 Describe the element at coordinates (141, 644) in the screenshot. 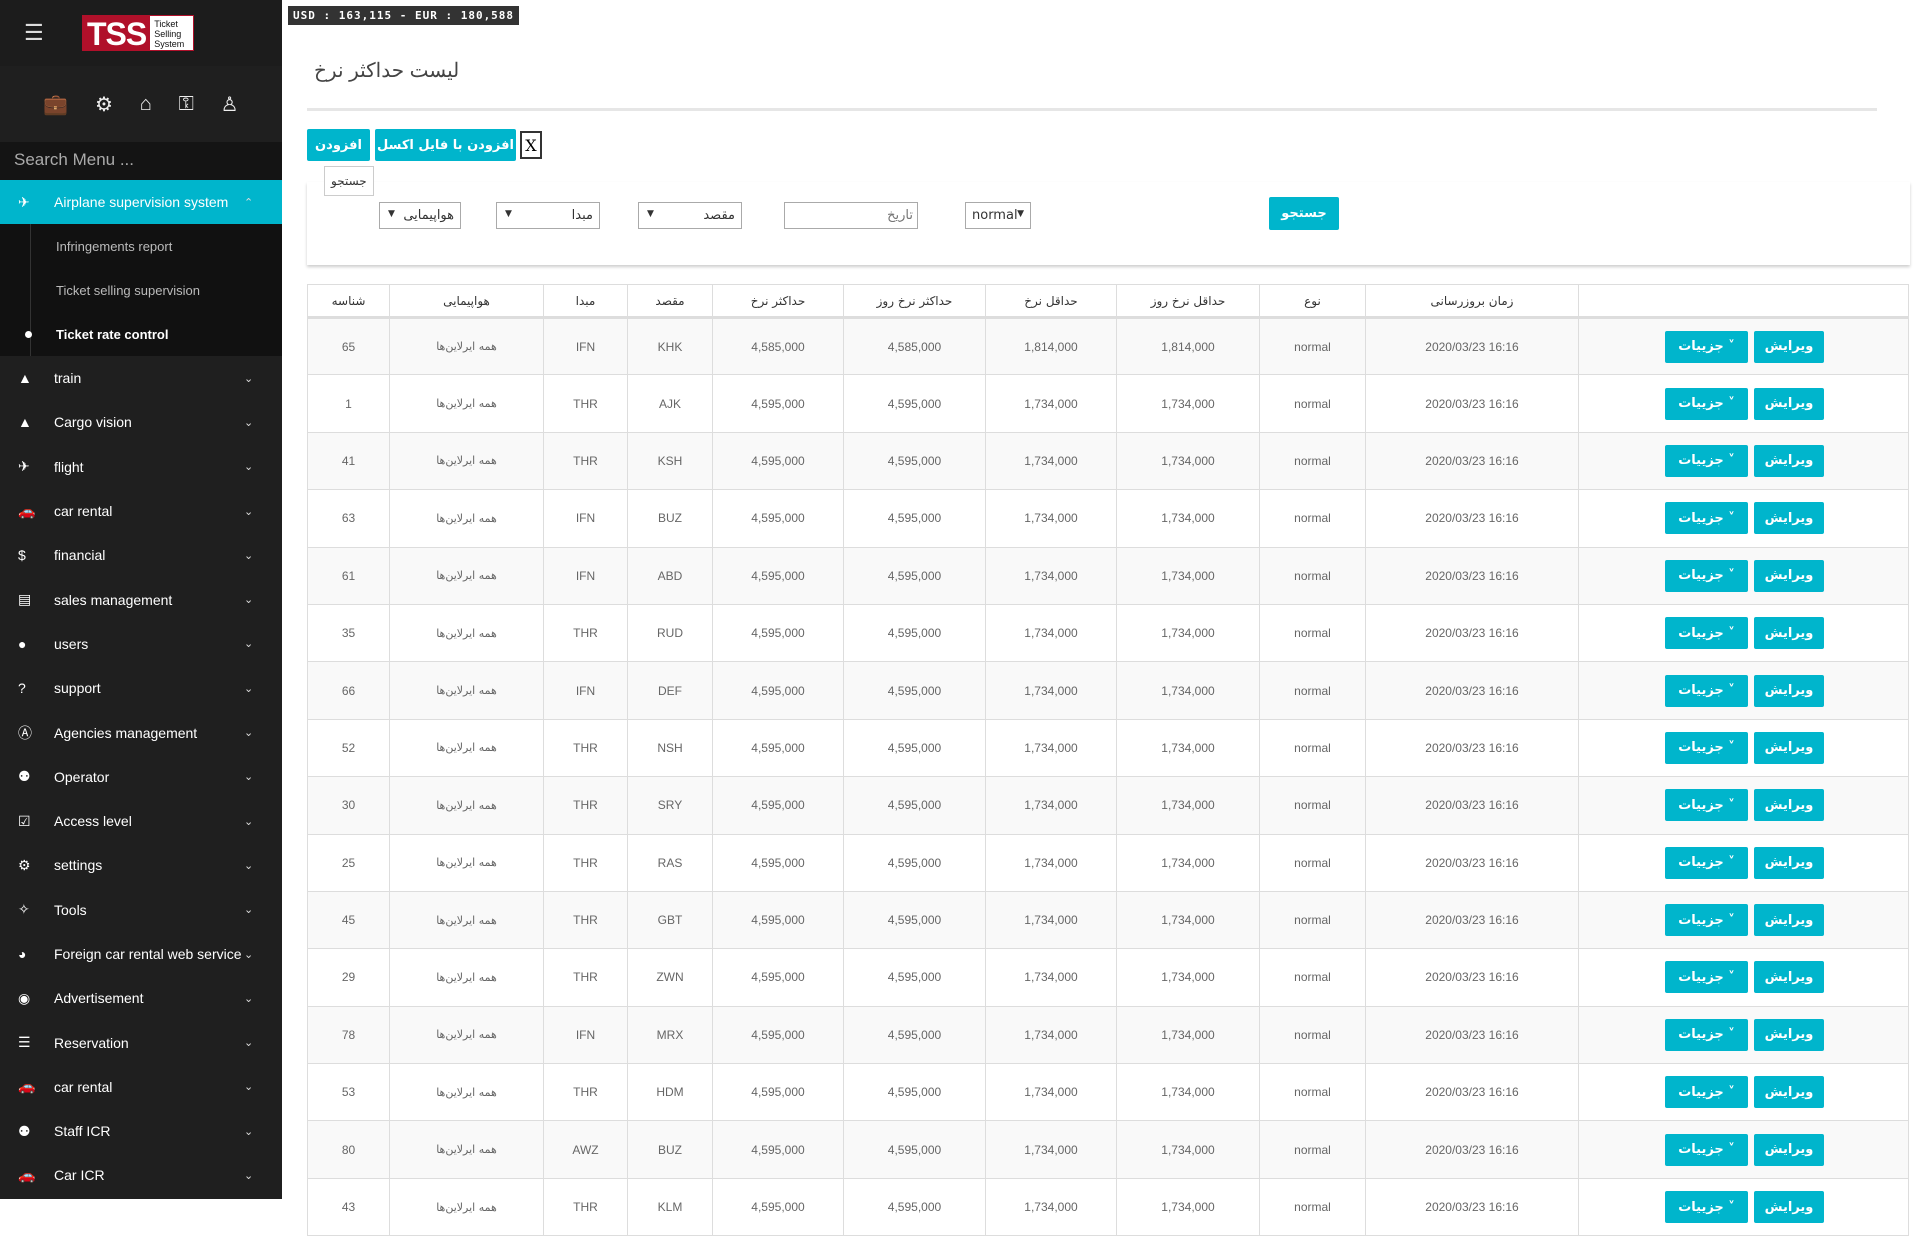

I see `sidebar-item-users: ● users ⌄` at that location.